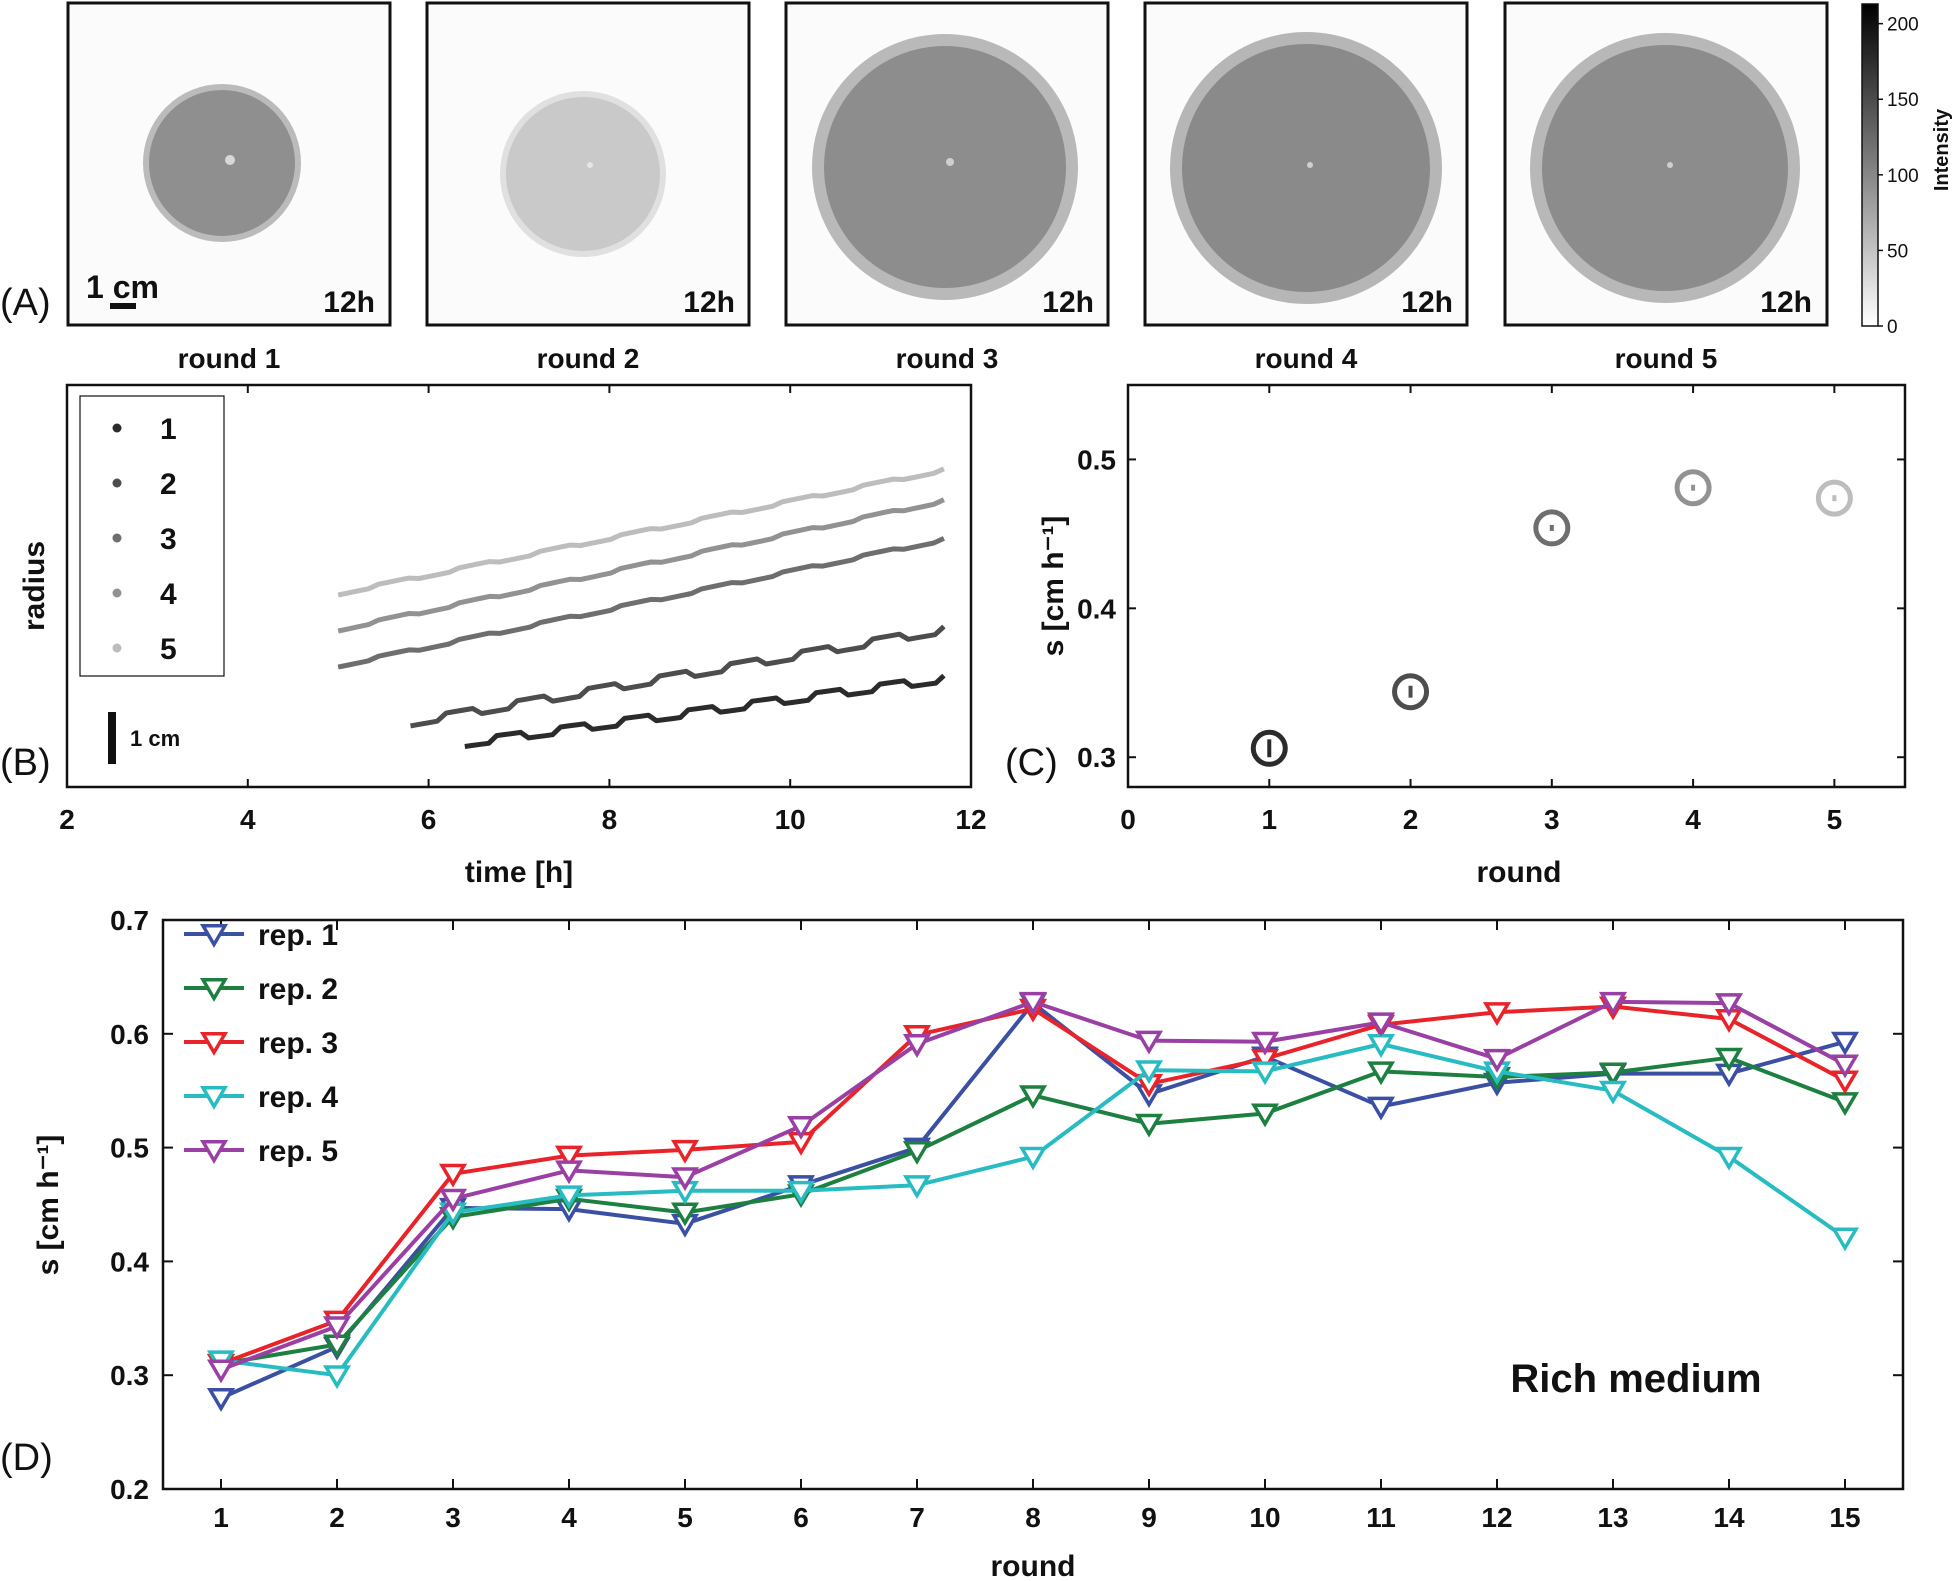 This screenshot has height=1581, width=1958. Describe the element at coordinates (1612, 1517) in the screenshot. I see `x-tick-label: 13` at that location.